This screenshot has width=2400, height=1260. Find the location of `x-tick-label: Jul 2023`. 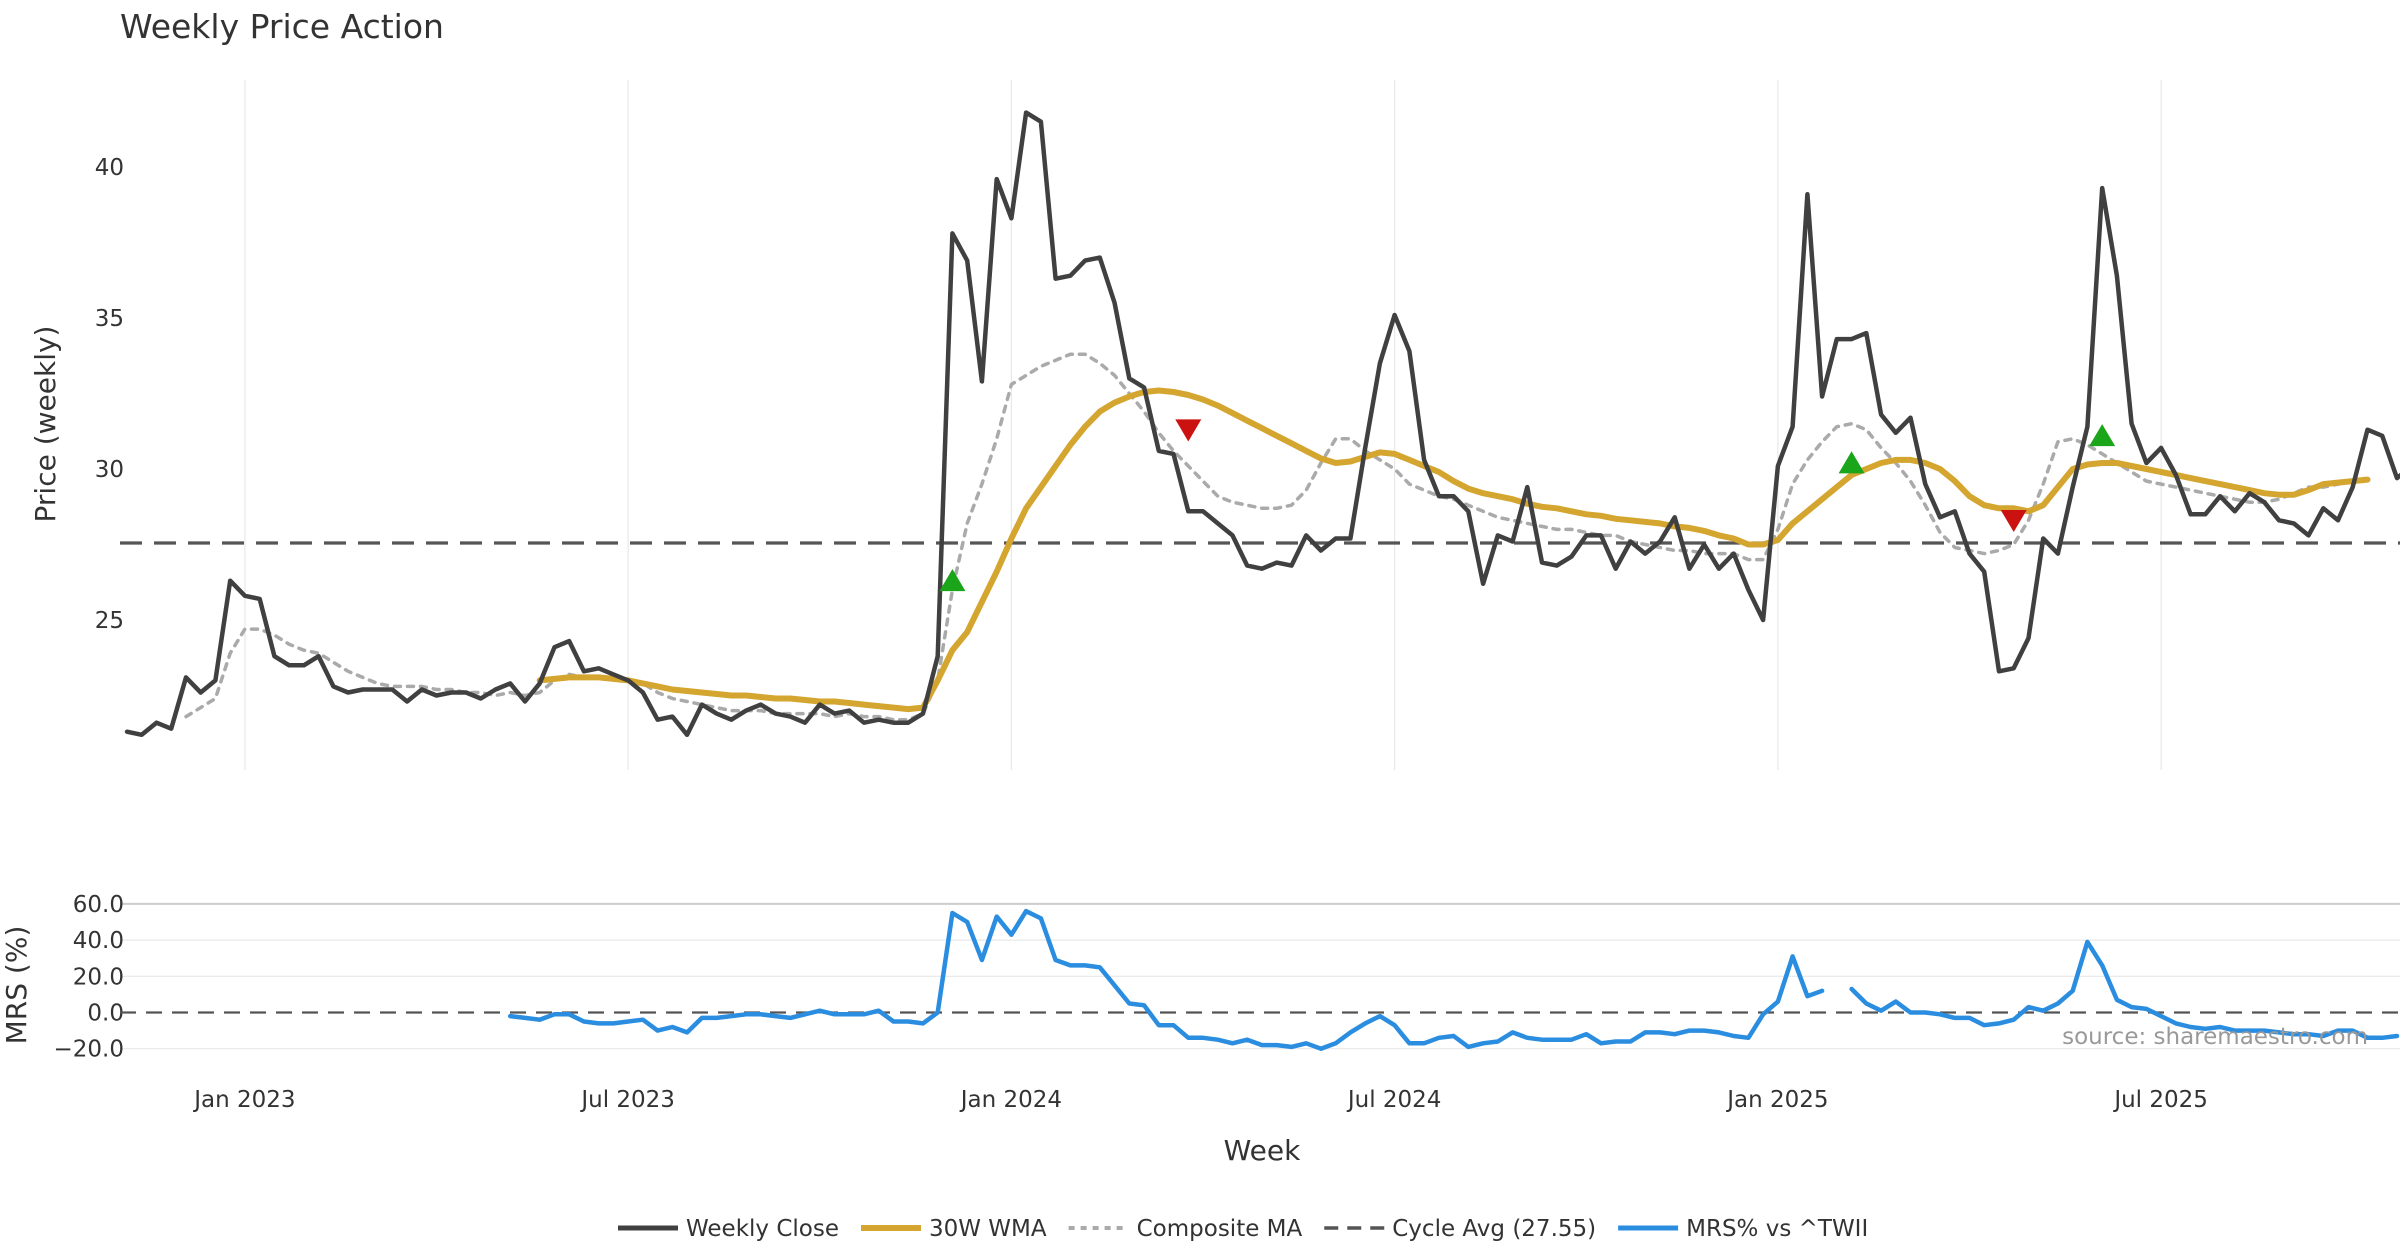

x-tick-label: Jul 2023 is located at coordinates (627, 1100).